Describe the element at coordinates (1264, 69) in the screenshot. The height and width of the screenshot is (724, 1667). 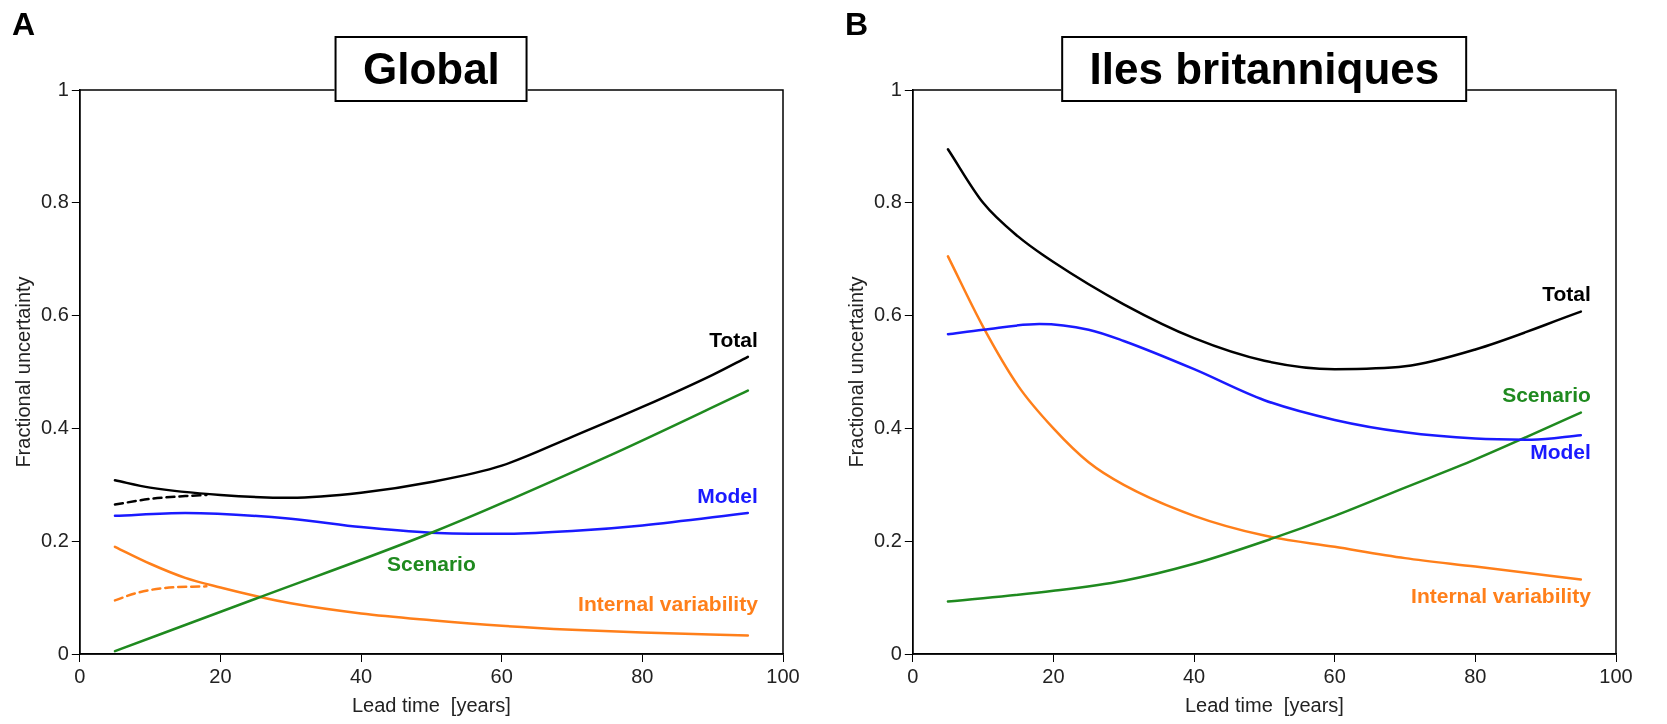
I see `chart-title: Iles britanniques` at that location.